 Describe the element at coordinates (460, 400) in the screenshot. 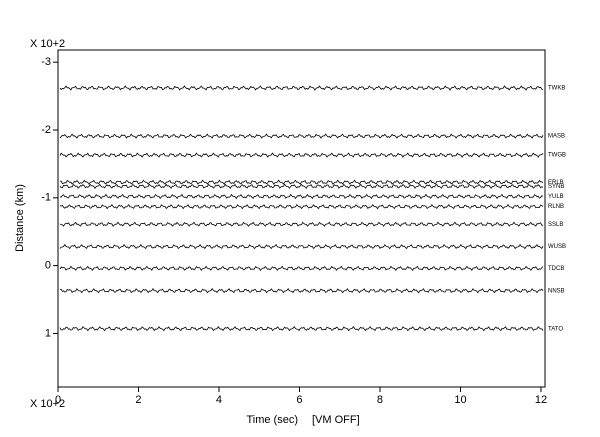

I see `x-tick-label: 10` at that location.